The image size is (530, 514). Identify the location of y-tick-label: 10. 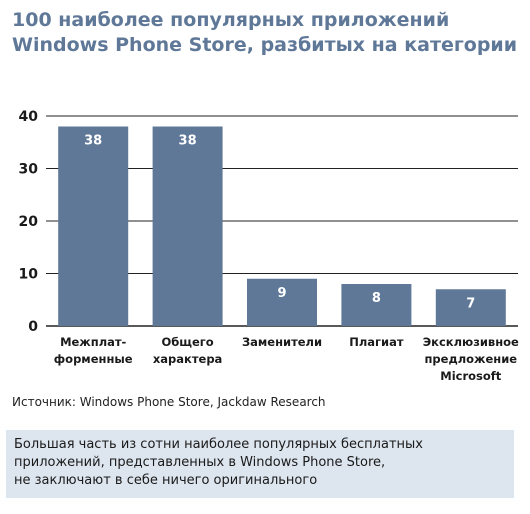
(29, 275).